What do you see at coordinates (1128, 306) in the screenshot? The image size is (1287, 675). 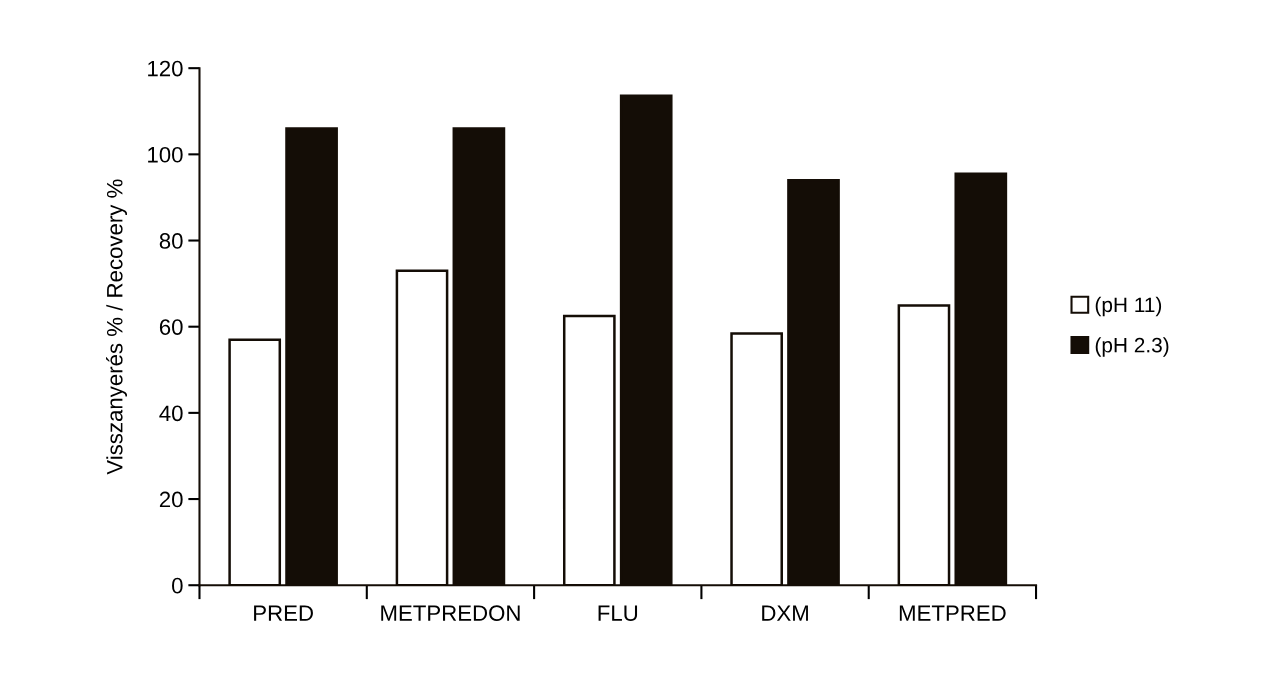 I see `legend-label: (pH 11)` at bounding box center [1128, 306].